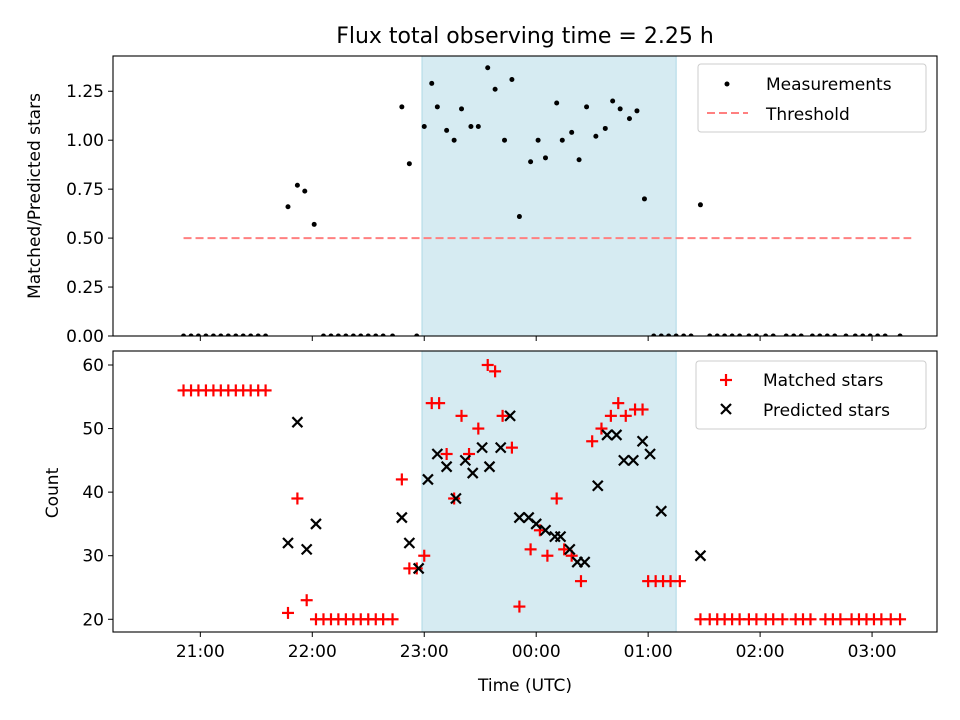 The height and width of the screenshot is (720, 960). What do you see at coordinates (727, 84) in the screenshot?
I see `legend-measurement-marker` at bounding box center [727, 84].